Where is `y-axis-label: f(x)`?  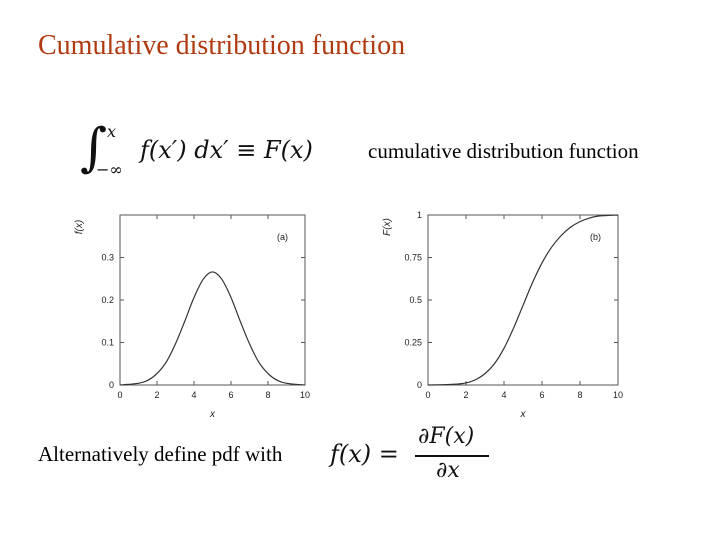 y-axis-label: f(x) is located at coordinates (79, 227).